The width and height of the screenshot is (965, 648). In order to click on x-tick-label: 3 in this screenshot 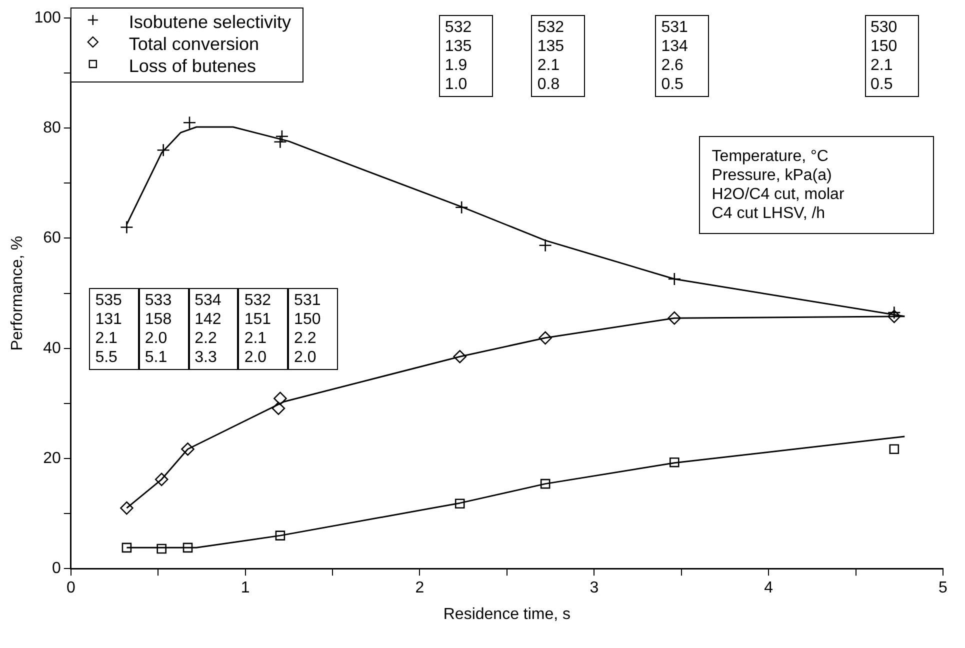, I will do `click(594, 588)`.